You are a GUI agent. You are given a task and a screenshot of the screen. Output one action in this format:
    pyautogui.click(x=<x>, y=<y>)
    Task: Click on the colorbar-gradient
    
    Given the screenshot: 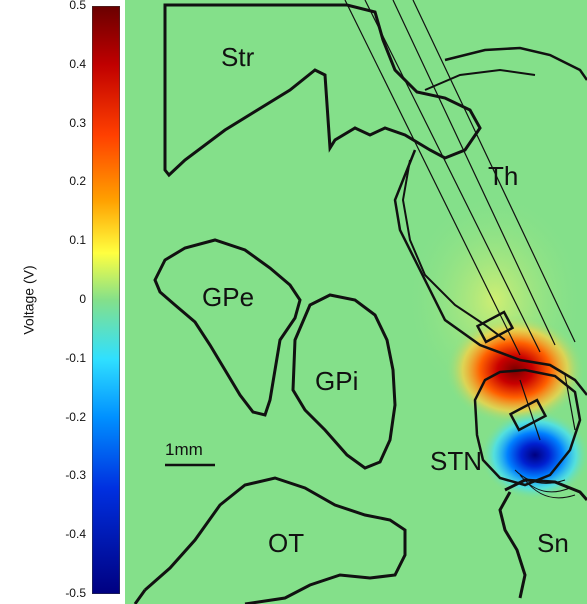 What is the action you would take?
    pyautogui.click(x=106, y=300)
    